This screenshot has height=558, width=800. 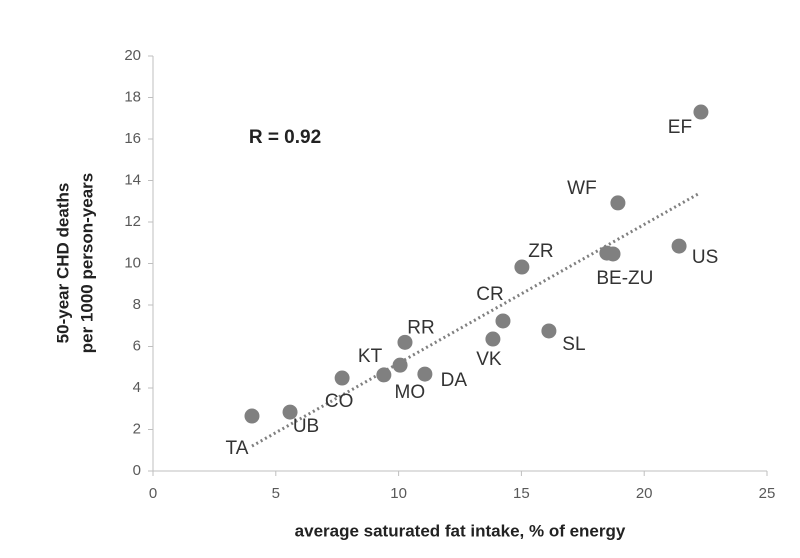 I want to click on point-label: SL, so click(x=573, y=344).